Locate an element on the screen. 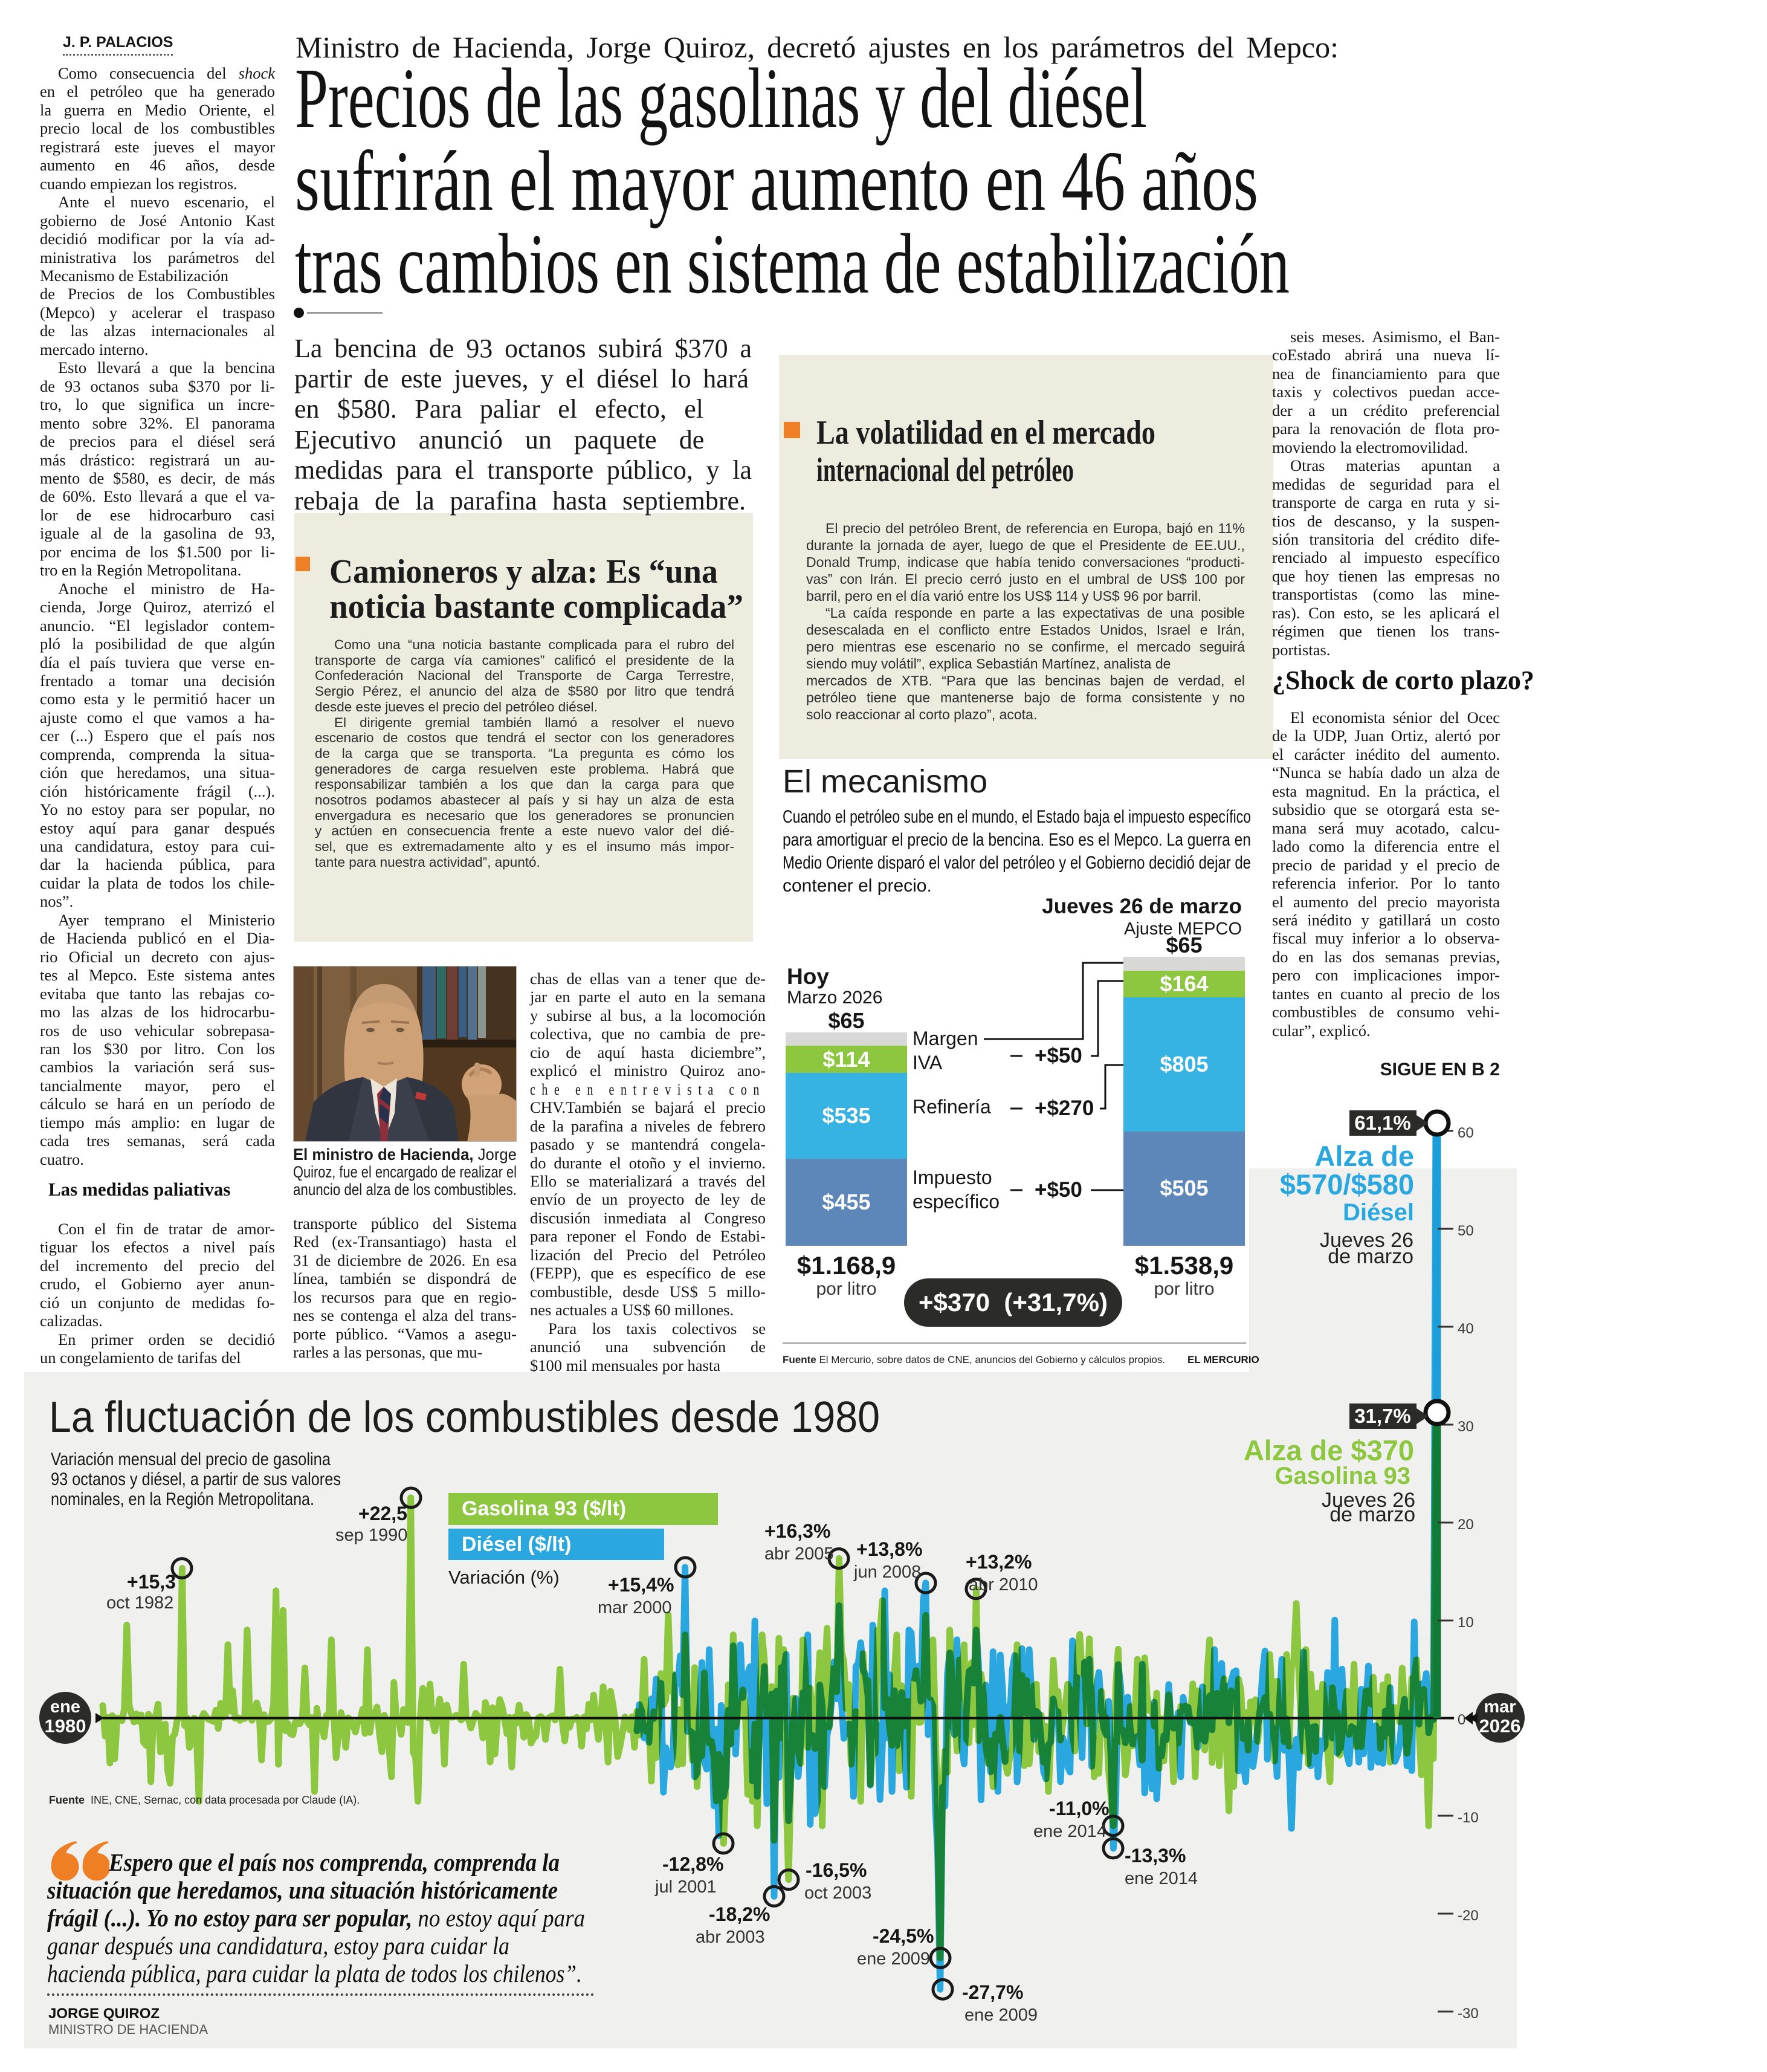  svg-text: 61,1% is located at coordinates (1383, 1123).